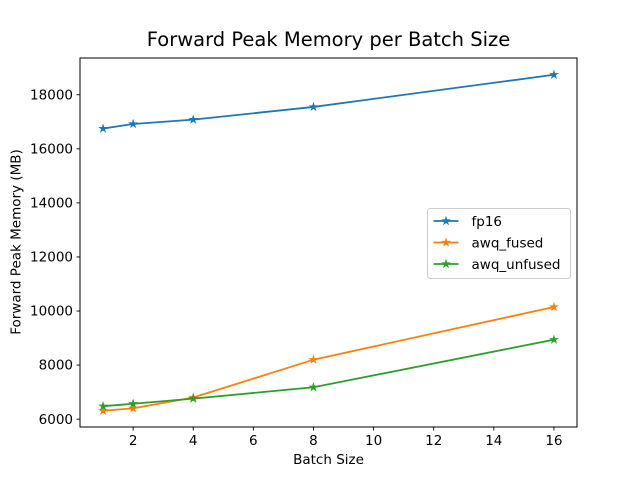 This screenshot has width=640, height=480. Describe the element at coordinates (446, 263) in the screenshot. I see `legend-marker-awq_unfused` at that location.